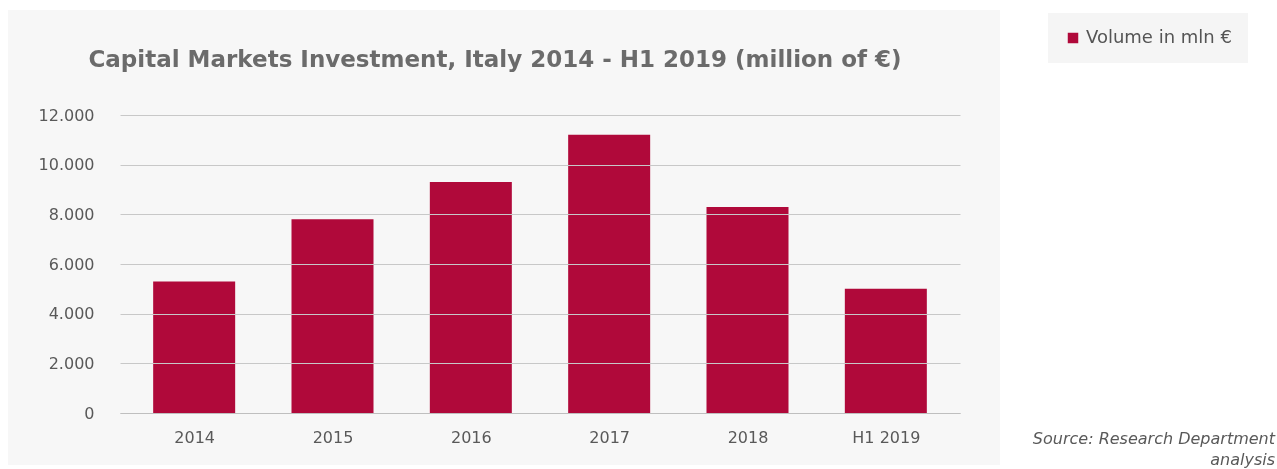 Image resolution: width=1277 pixels, height=469 pixels. What do you see at coordinates (495, 59) in the screenshot?
I see `chart-title: Capital Markets Investment, Italy 2014 - H1 2019 (million of €)` at bounding box center [495, 59].